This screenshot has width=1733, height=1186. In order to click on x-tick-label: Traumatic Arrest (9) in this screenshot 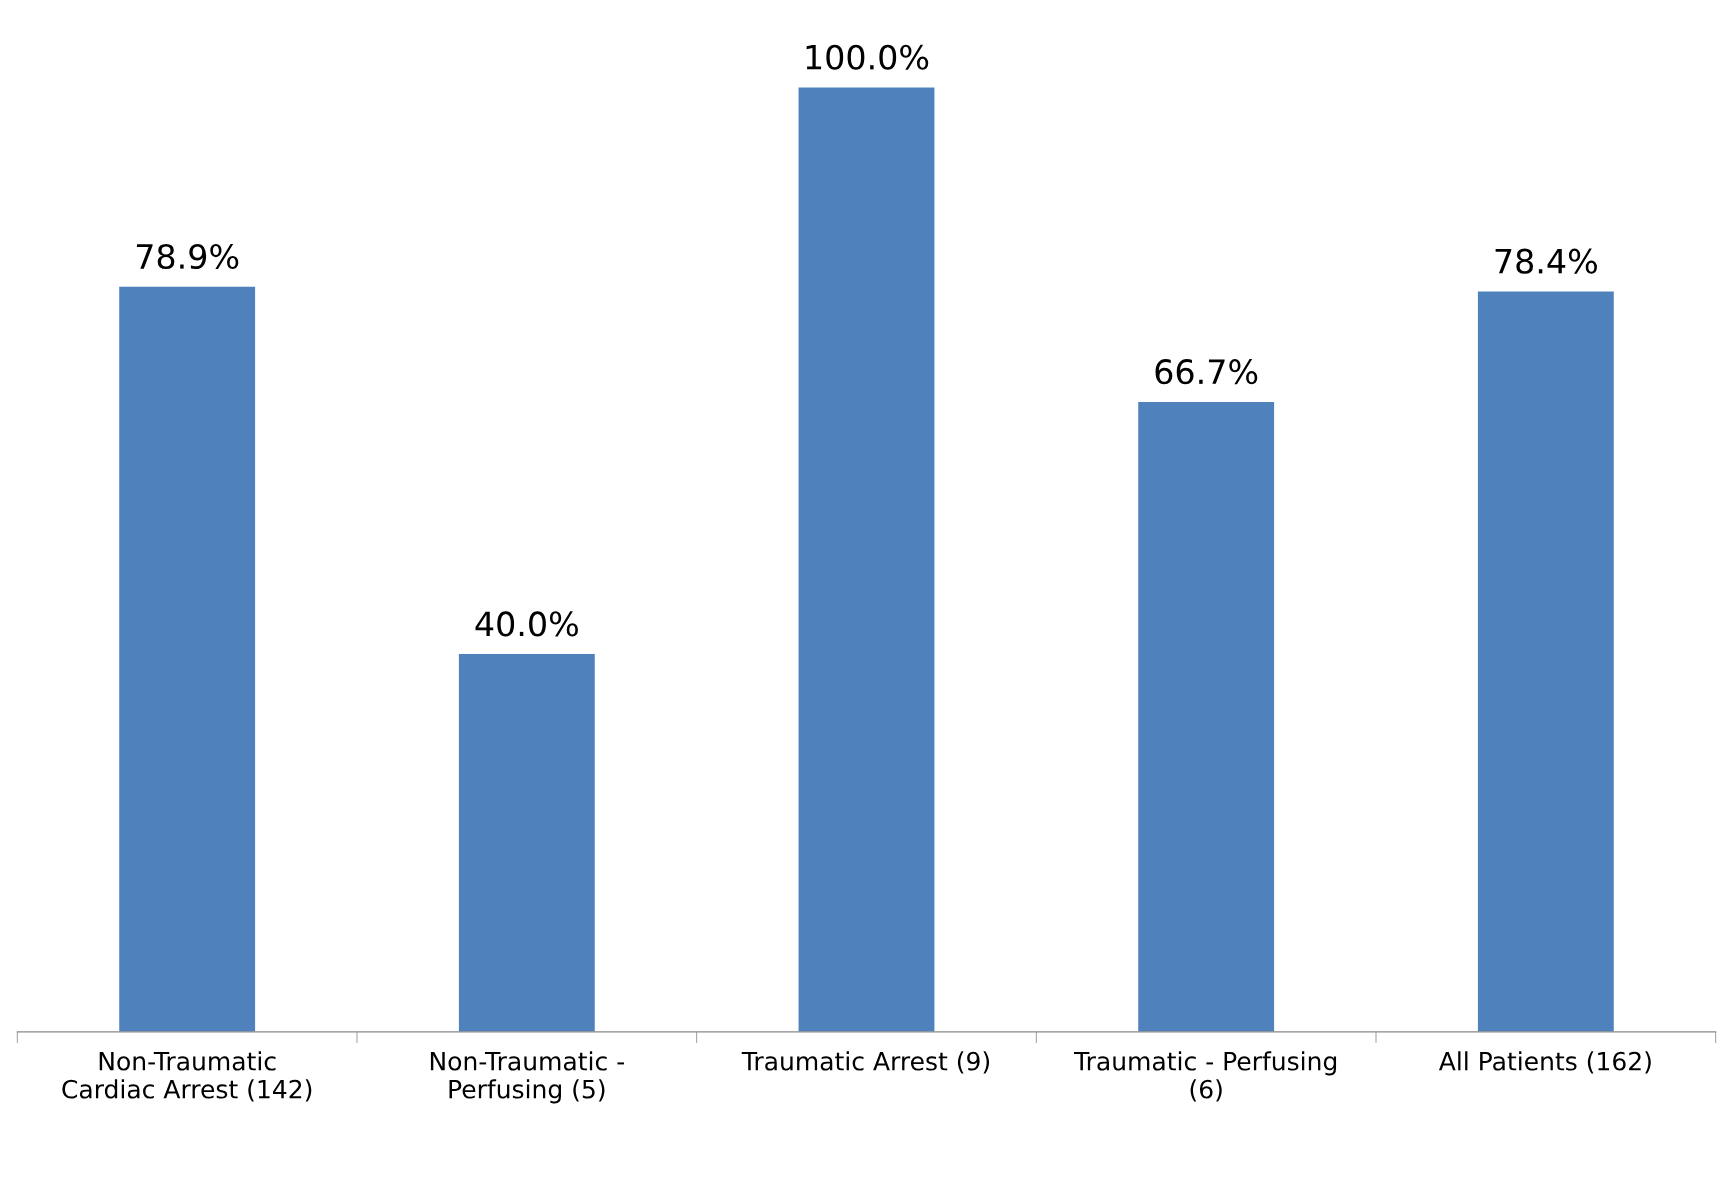, I will do `click(865, 1062)`.